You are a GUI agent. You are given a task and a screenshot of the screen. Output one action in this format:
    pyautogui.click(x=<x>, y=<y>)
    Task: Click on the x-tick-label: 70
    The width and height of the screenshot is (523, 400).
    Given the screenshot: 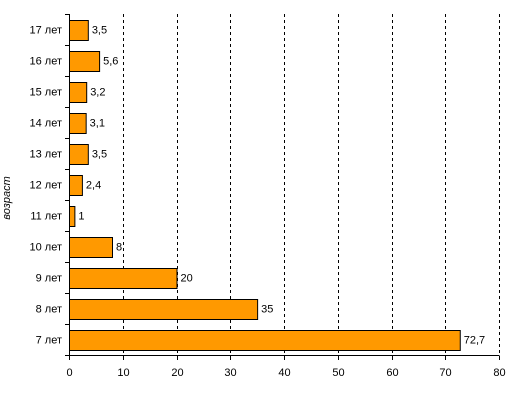 What is the action you would take?
    pyautogui.click(x=445, y=373)
    